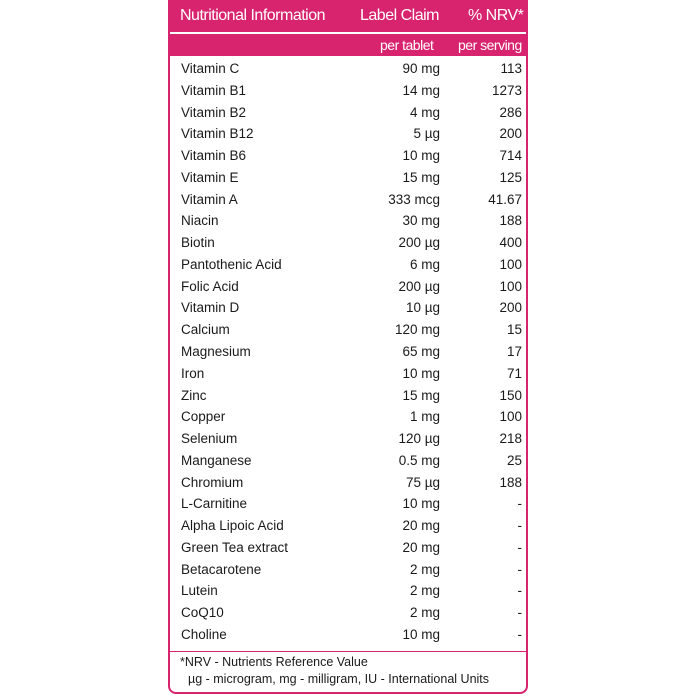 This screenshot has width=700, height=700. Describe the element at coordinates (198, 243) in the screenshot. I see `nutrient-name: Biotin` at that location.